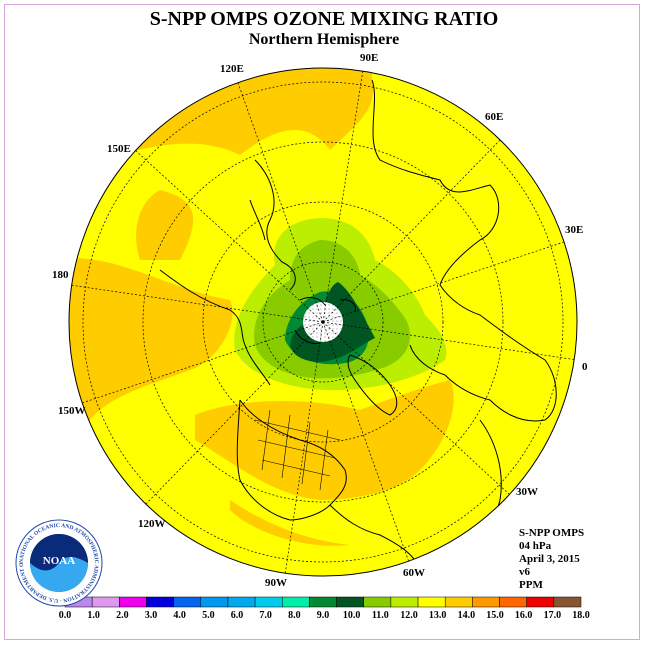 This screenshot has height=648, width=648. Describe the element at coordinates (495, 615) in the screenshot. I see `legend-tick-label: 15.0` at that location.